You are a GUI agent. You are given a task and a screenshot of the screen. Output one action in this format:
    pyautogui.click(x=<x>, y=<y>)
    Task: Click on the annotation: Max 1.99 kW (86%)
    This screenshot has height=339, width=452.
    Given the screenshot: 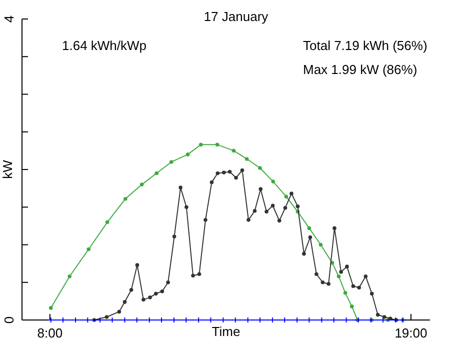 What is the action you would take?
    pyautogui.click(x=360, y=69)
    